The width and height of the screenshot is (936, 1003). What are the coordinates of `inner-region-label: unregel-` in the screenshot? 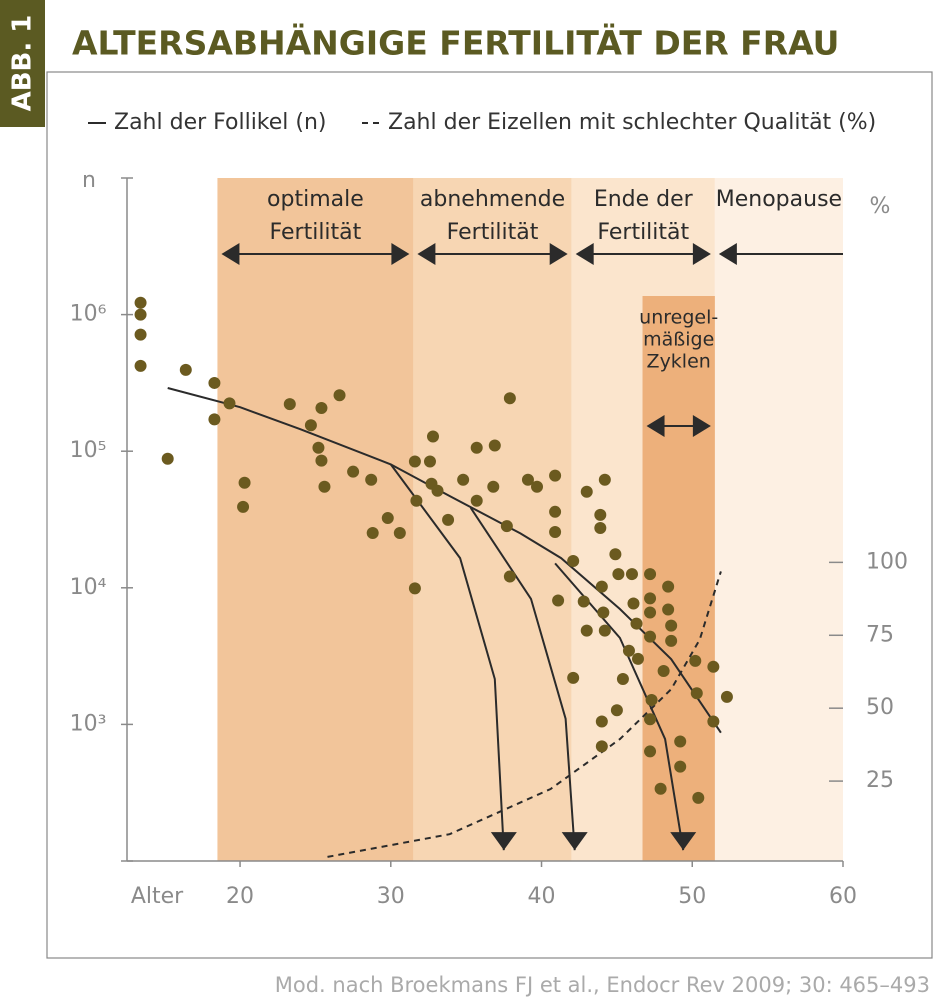 It's located at (678, 318).